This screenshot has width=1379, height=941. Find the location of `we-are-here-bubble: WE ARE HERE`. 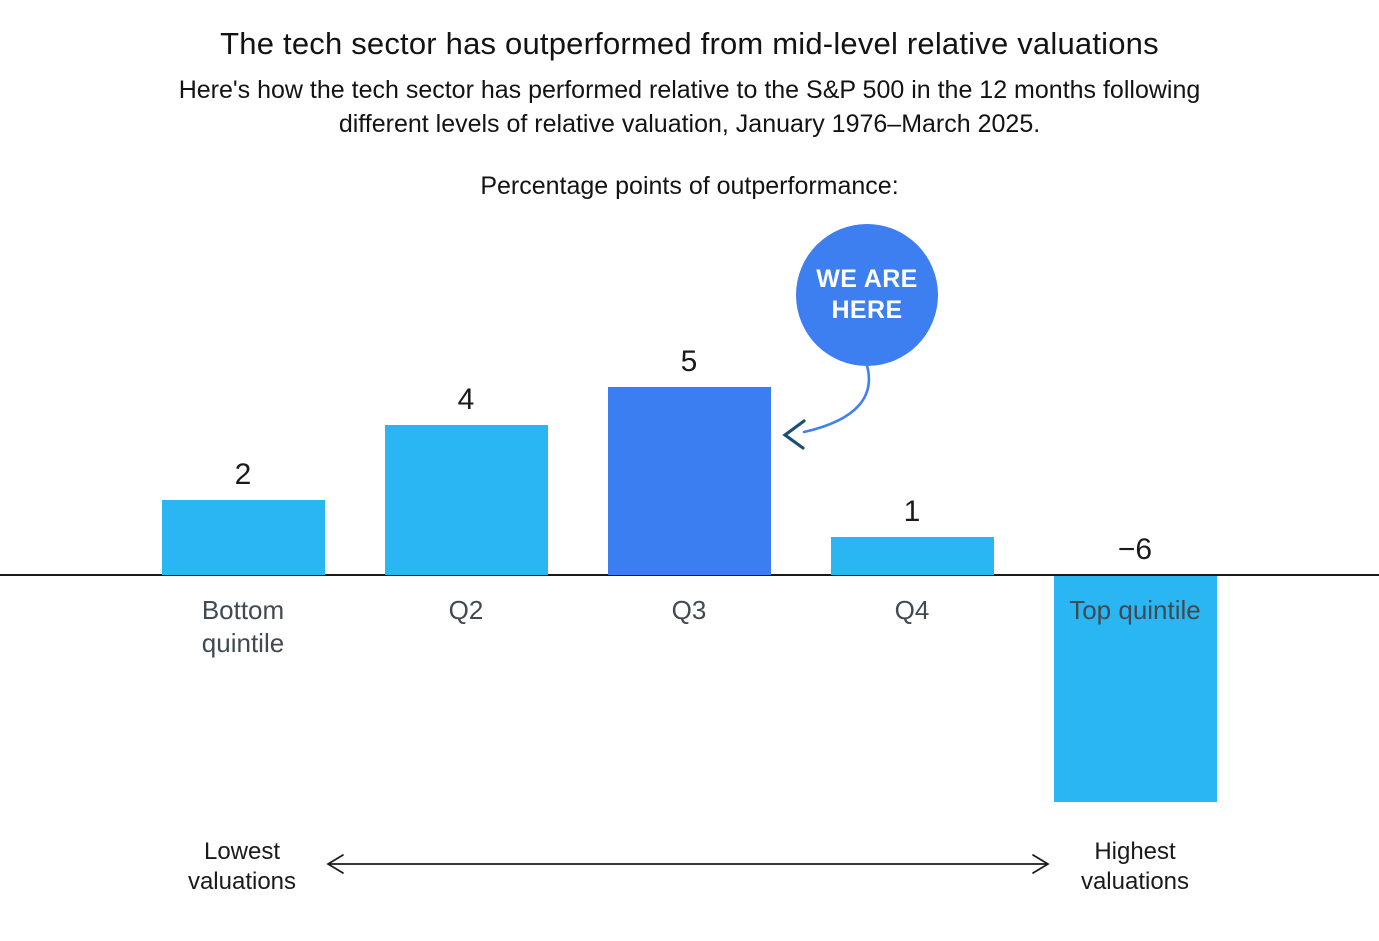

we-are-here-bubble: WE ARE HERE is located at coordinates (867, 295).